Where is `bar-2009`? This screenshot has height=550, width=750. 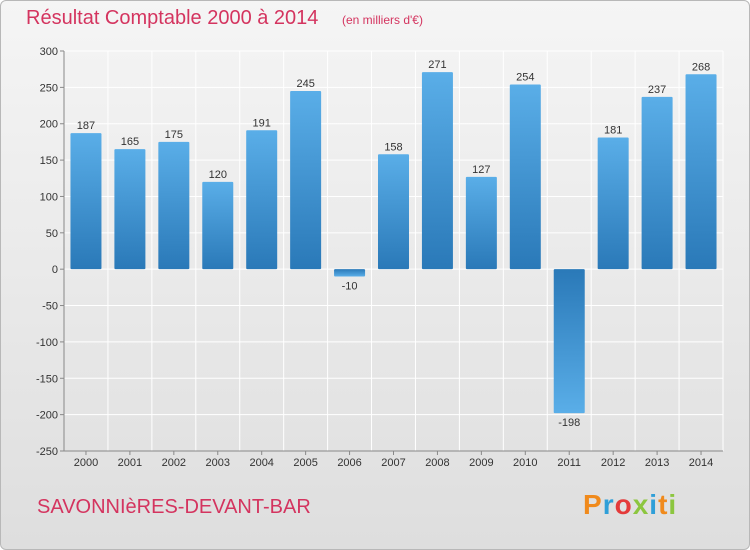 bar-2009 is located at coordinates (481, 223).